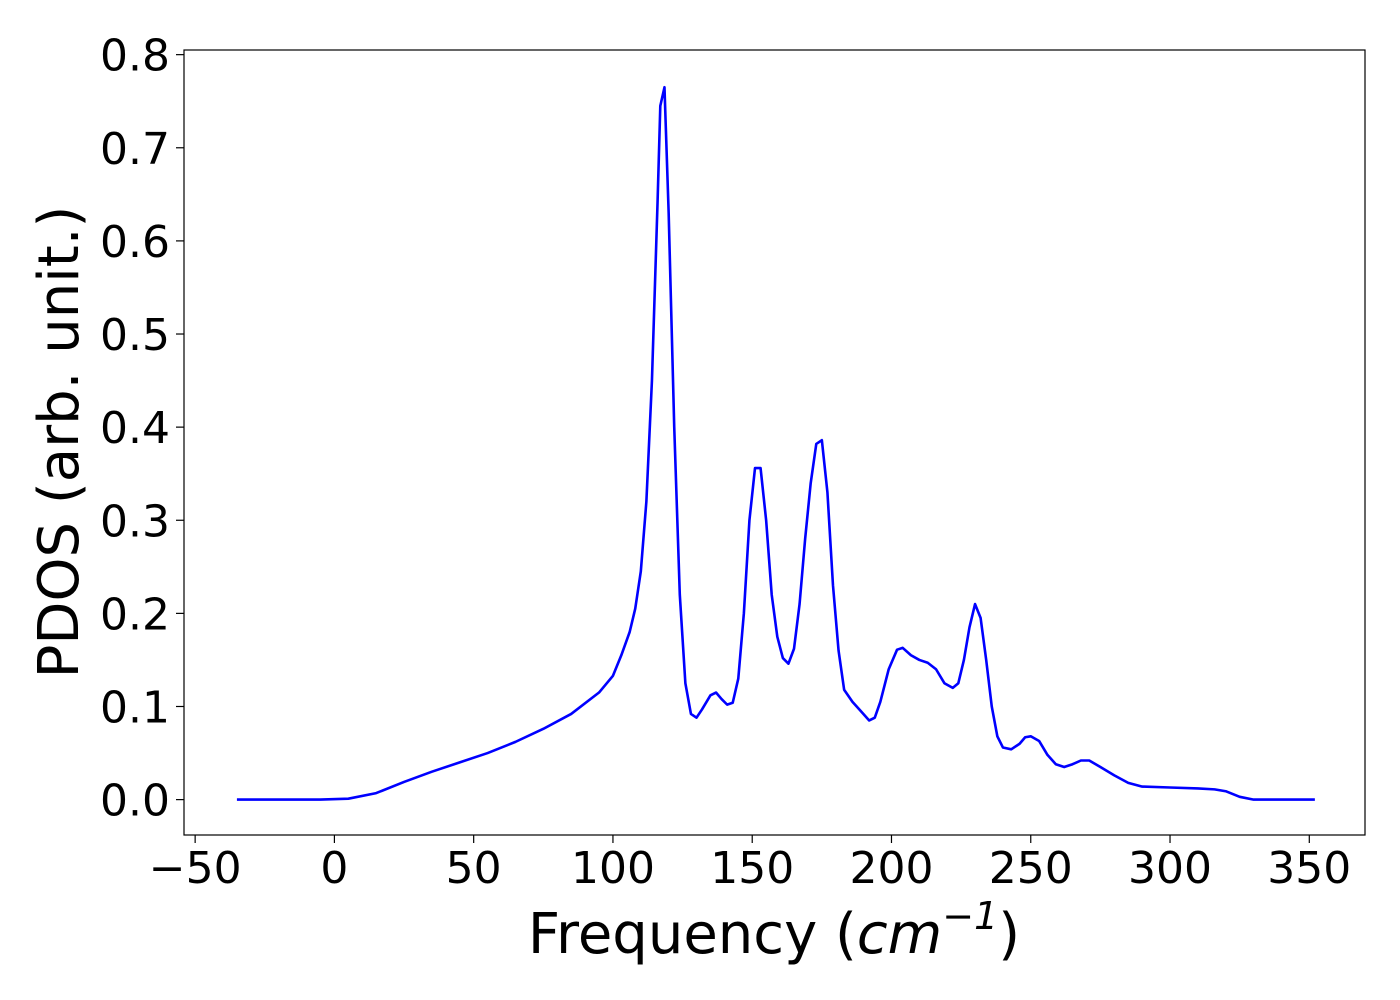 The width and height of the screenshot is (1400, 1000). What do you see at coordinates (135, 521) in the screenshot?
I see `y-tick-label: 0.3` at bounding box center [135, 521].